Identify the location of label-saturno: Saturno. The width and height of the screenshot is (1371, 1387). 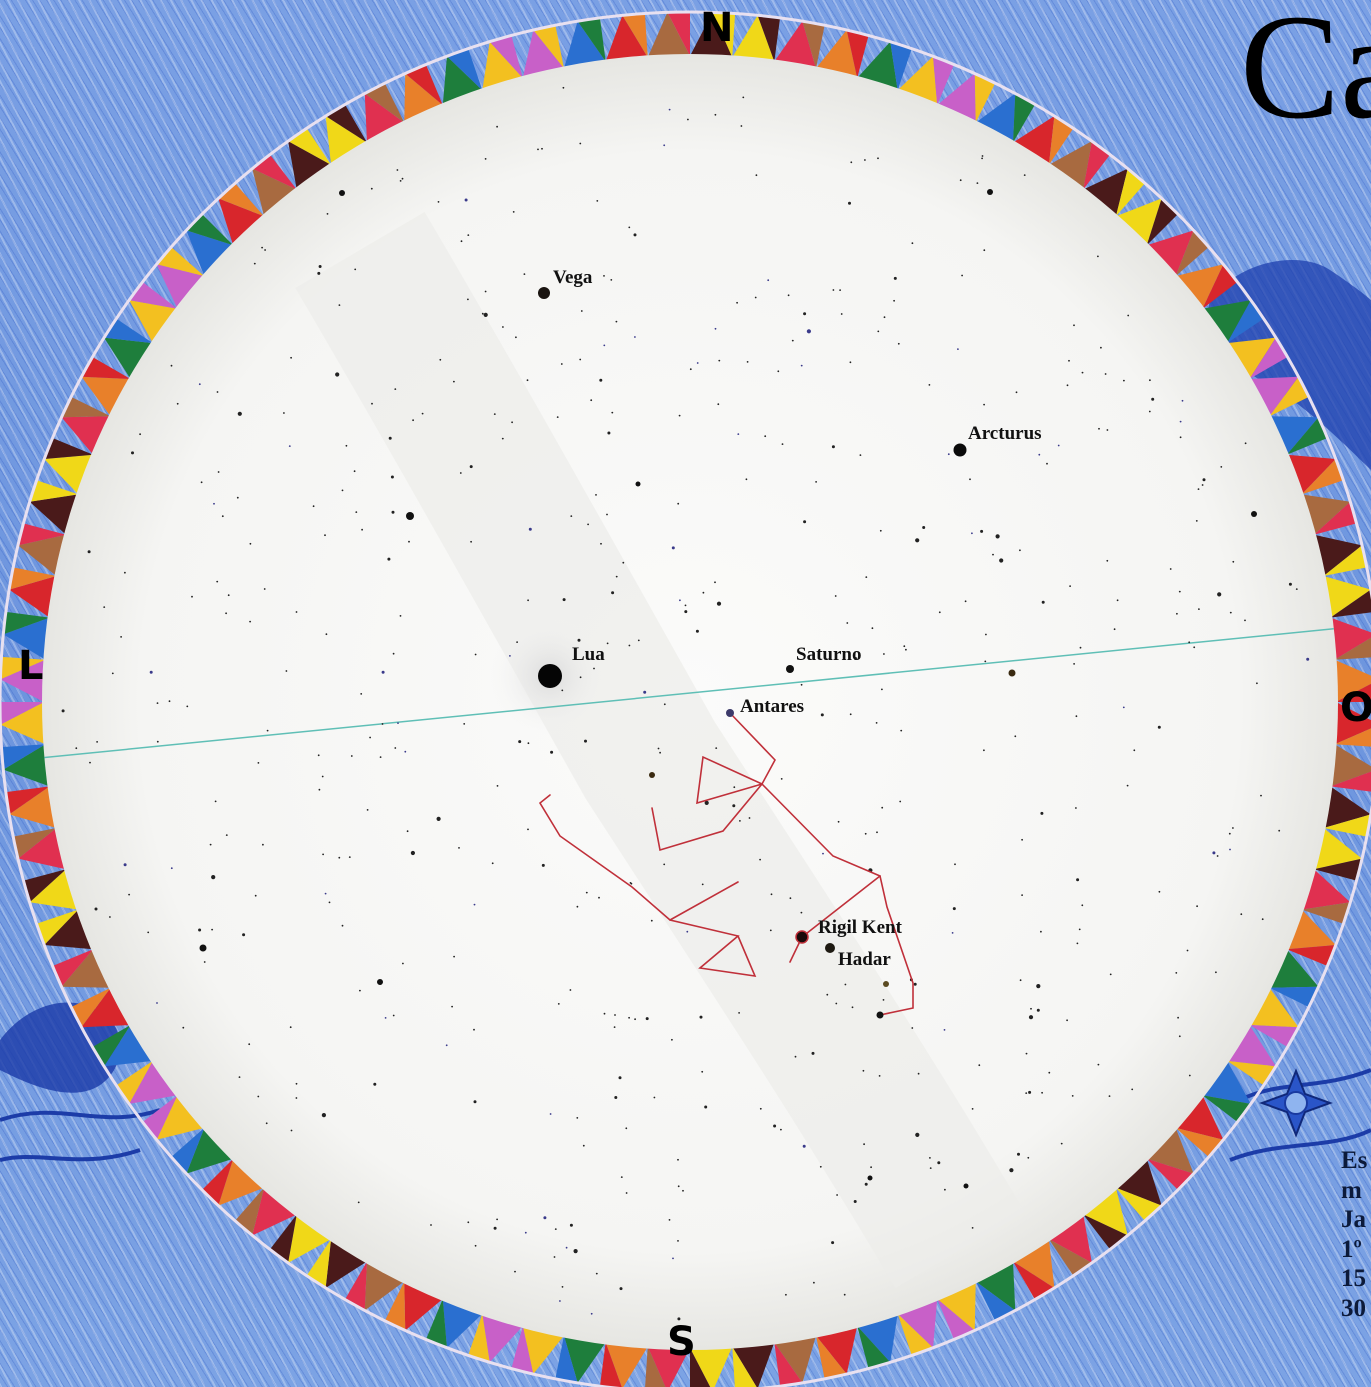
(828, 654).